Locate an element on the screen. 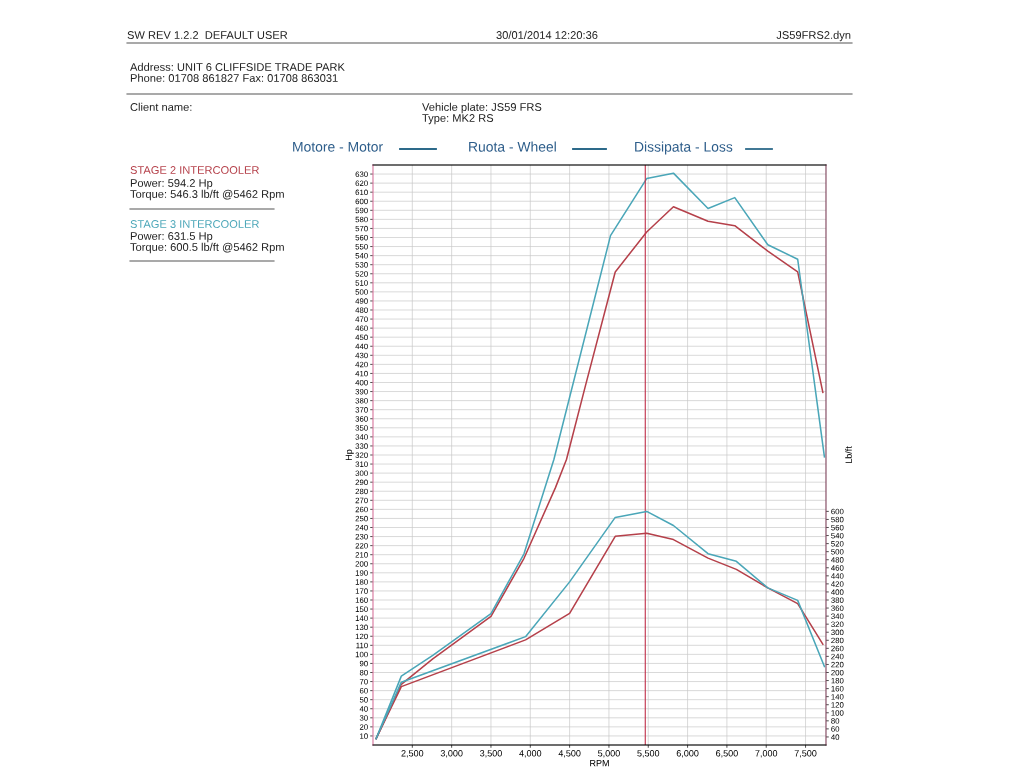 This screenshot has width=1024, height=768. text: Dissipata - Loss is located at coordinates (684, 148).